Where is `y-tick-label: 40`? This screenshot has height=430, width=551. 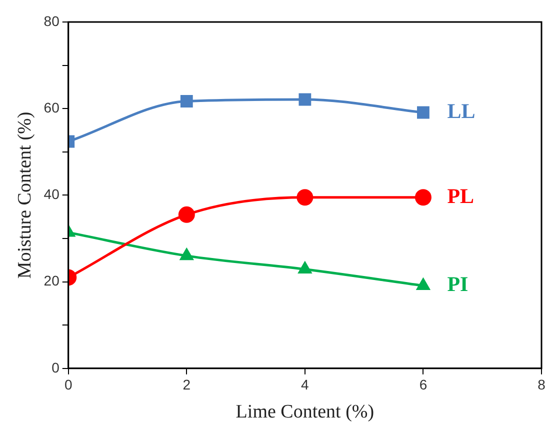
y-tick-label: 40 is located at coordinates (52, 194).